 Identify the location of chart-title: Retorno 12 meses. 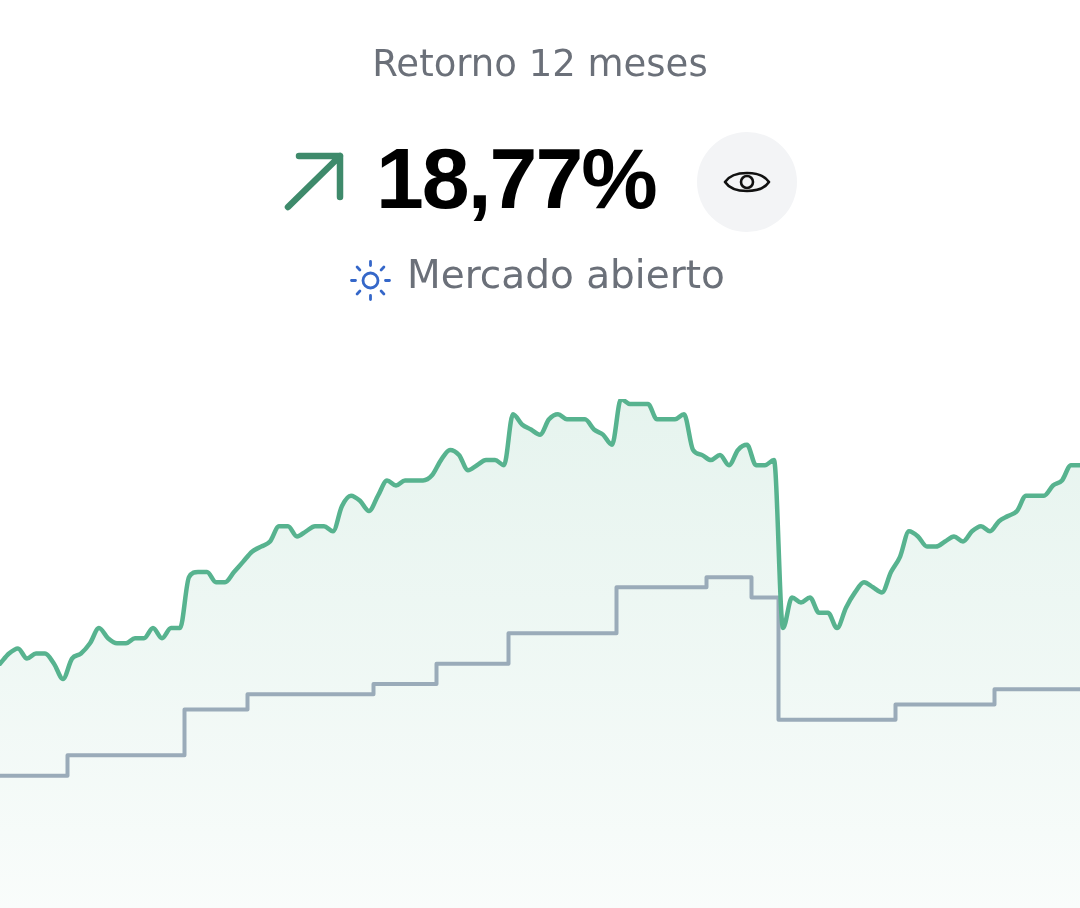
(540, 64).